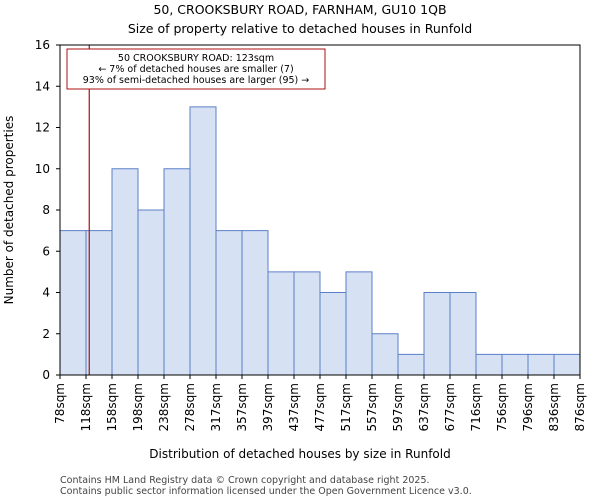 The width and height of the screenshot is (600, 500). Describe the element at coordinates (42, 169) in the screenshot. I see `y-tick-label: 10` at that location.